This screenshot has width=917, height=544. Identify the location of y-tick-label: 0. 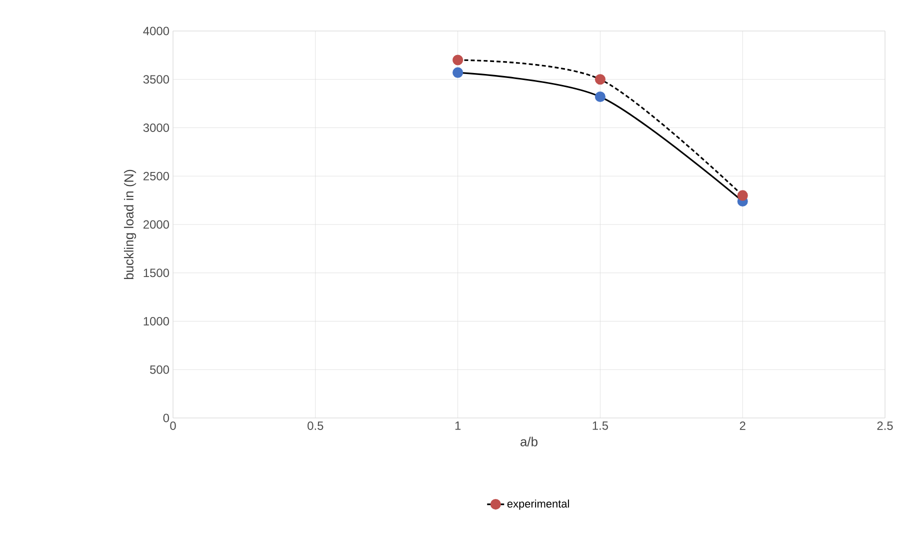
(166, 418).